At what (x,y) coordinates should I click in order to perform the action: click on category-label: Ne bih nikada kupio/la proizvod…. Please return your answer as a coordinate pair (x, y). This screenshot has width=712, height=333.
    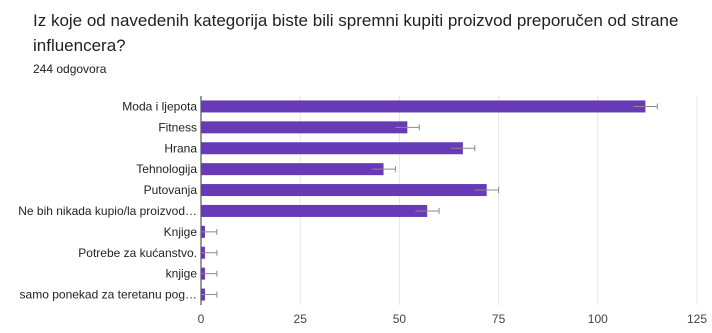
    Looking at the image, I should click on (107, 211).